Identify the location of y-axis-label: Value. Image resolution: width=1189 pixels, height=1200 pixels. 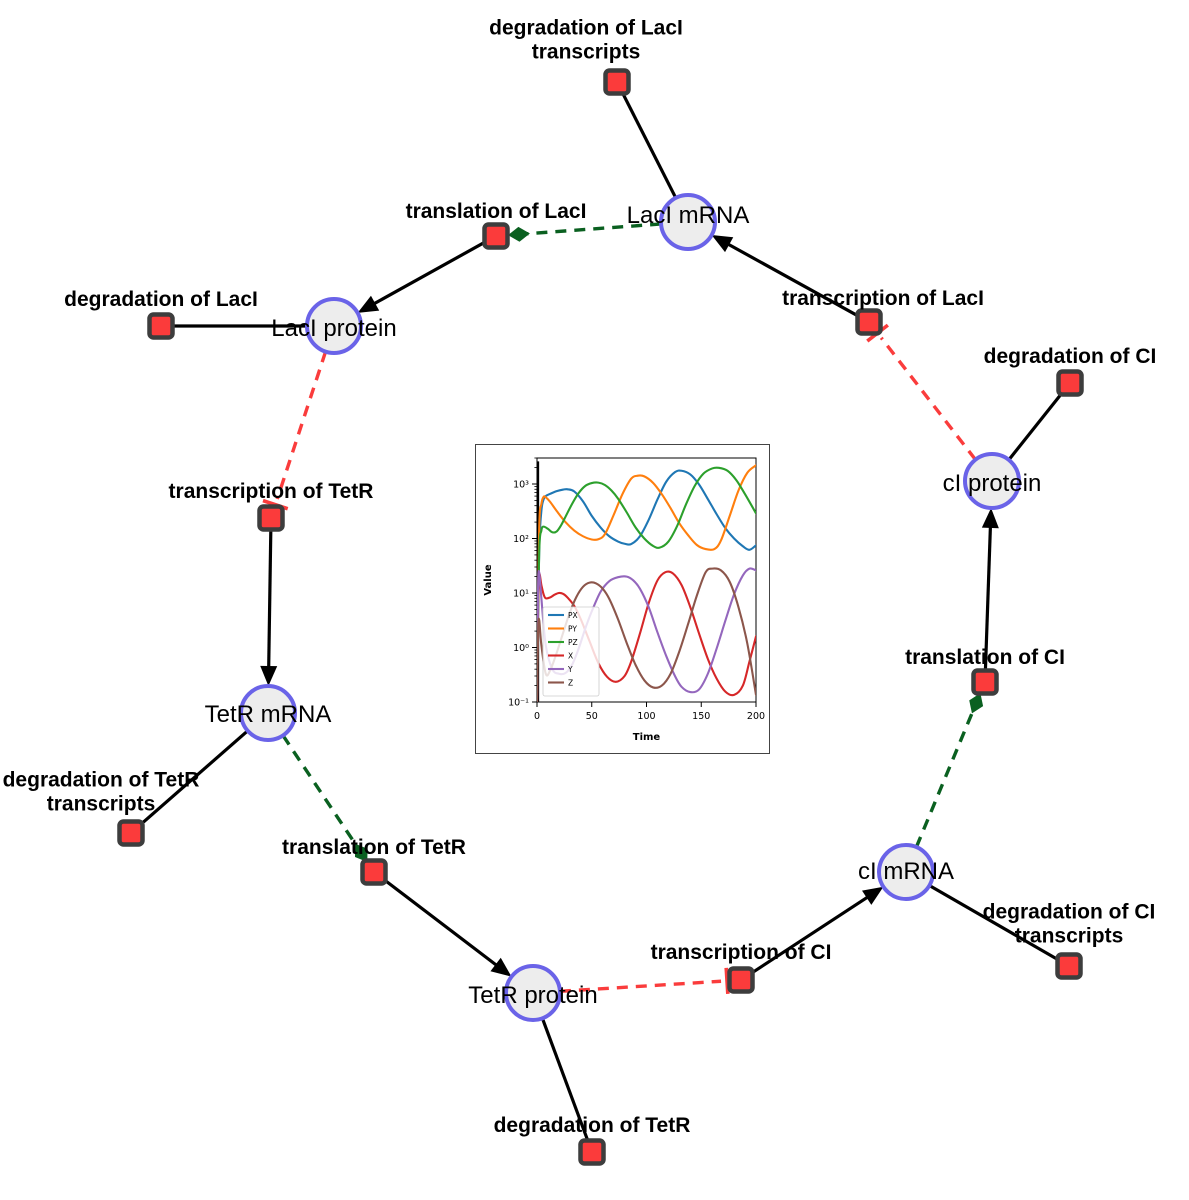
(488, 579).